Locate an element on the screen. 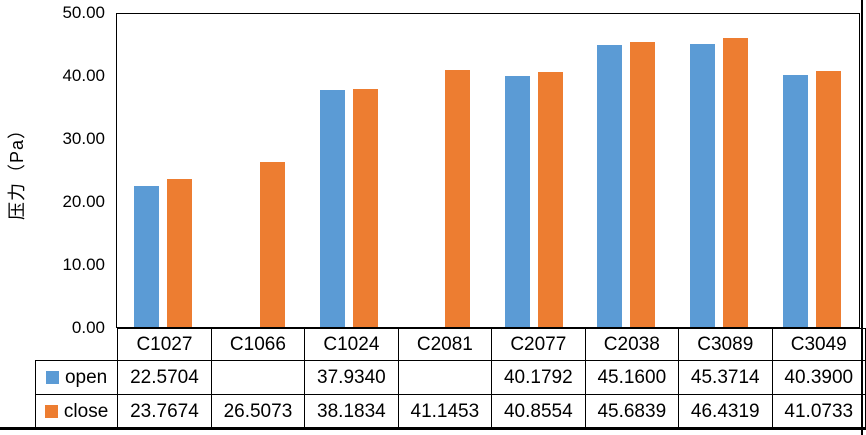  bar-open-C1027 is located at coordinates (147, 256).